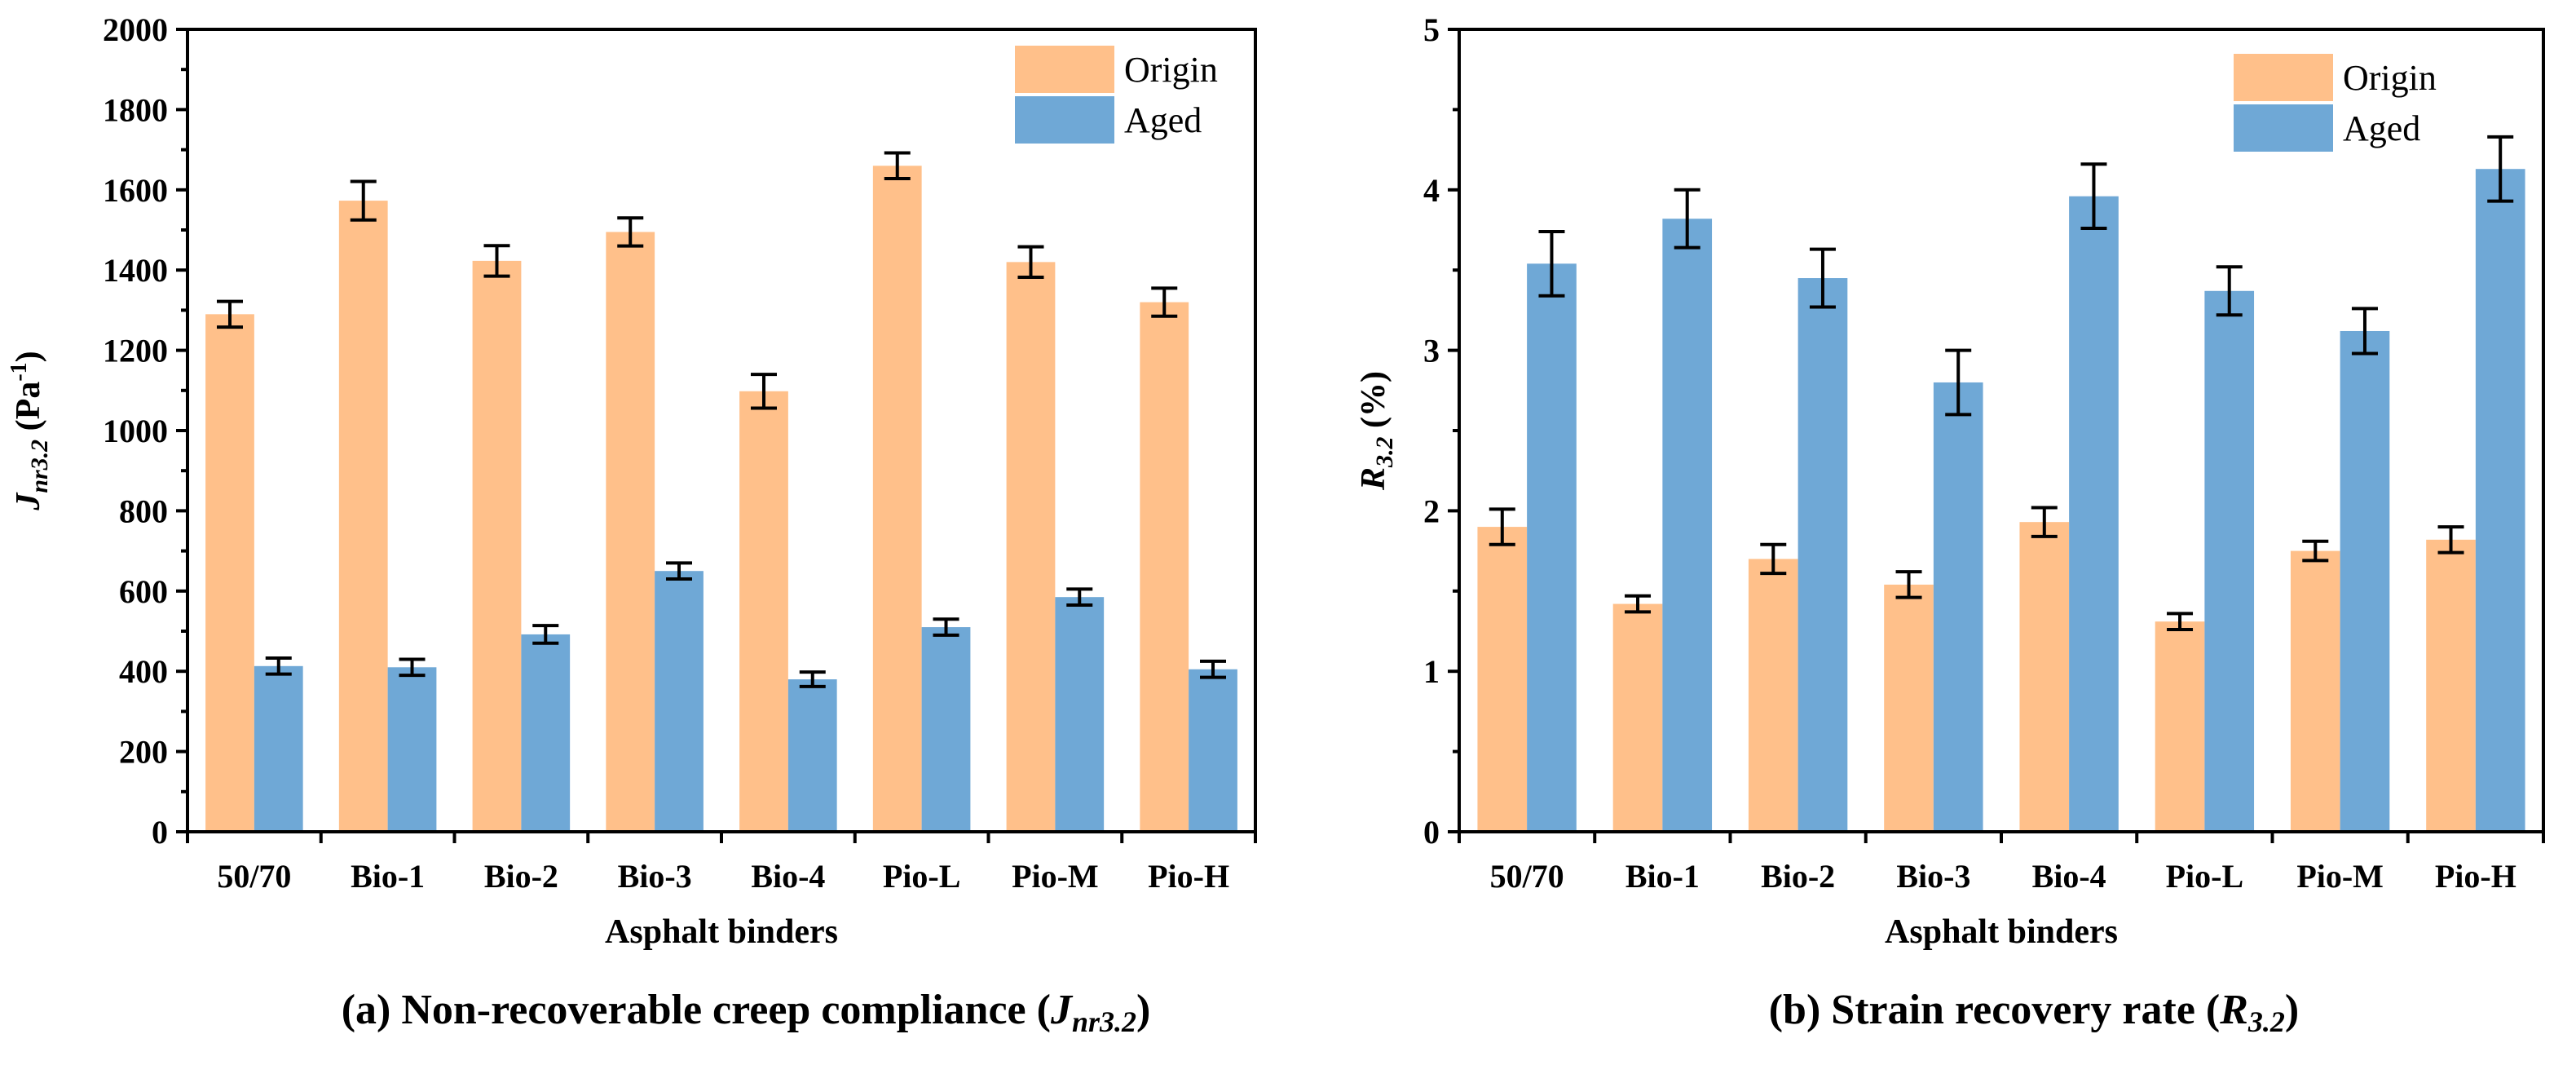 The width and height of the screenshot is (2576, 1065). I want to click on a-ytick-label-1: 200, so click(143, 753).